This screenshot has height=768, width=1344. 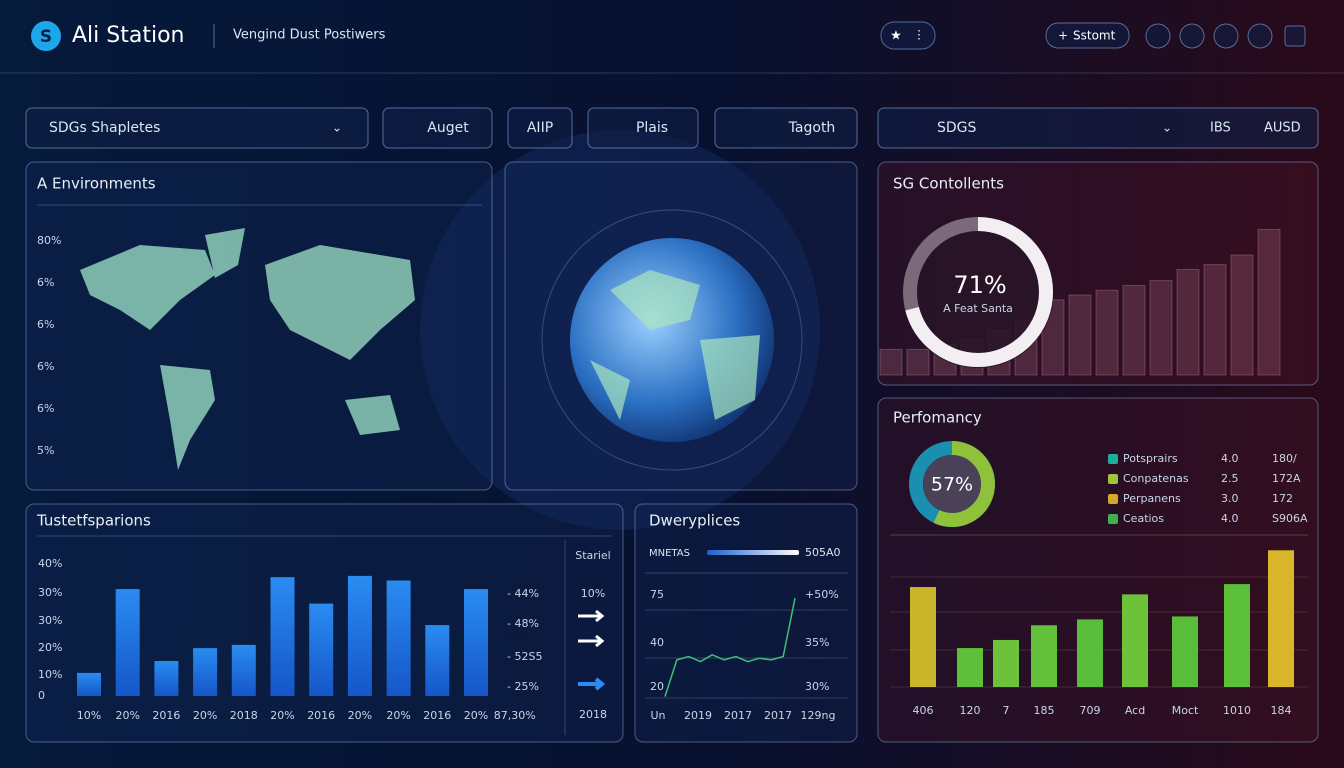 I want to click on right-label: - 44%, so click(x=523, y=593).